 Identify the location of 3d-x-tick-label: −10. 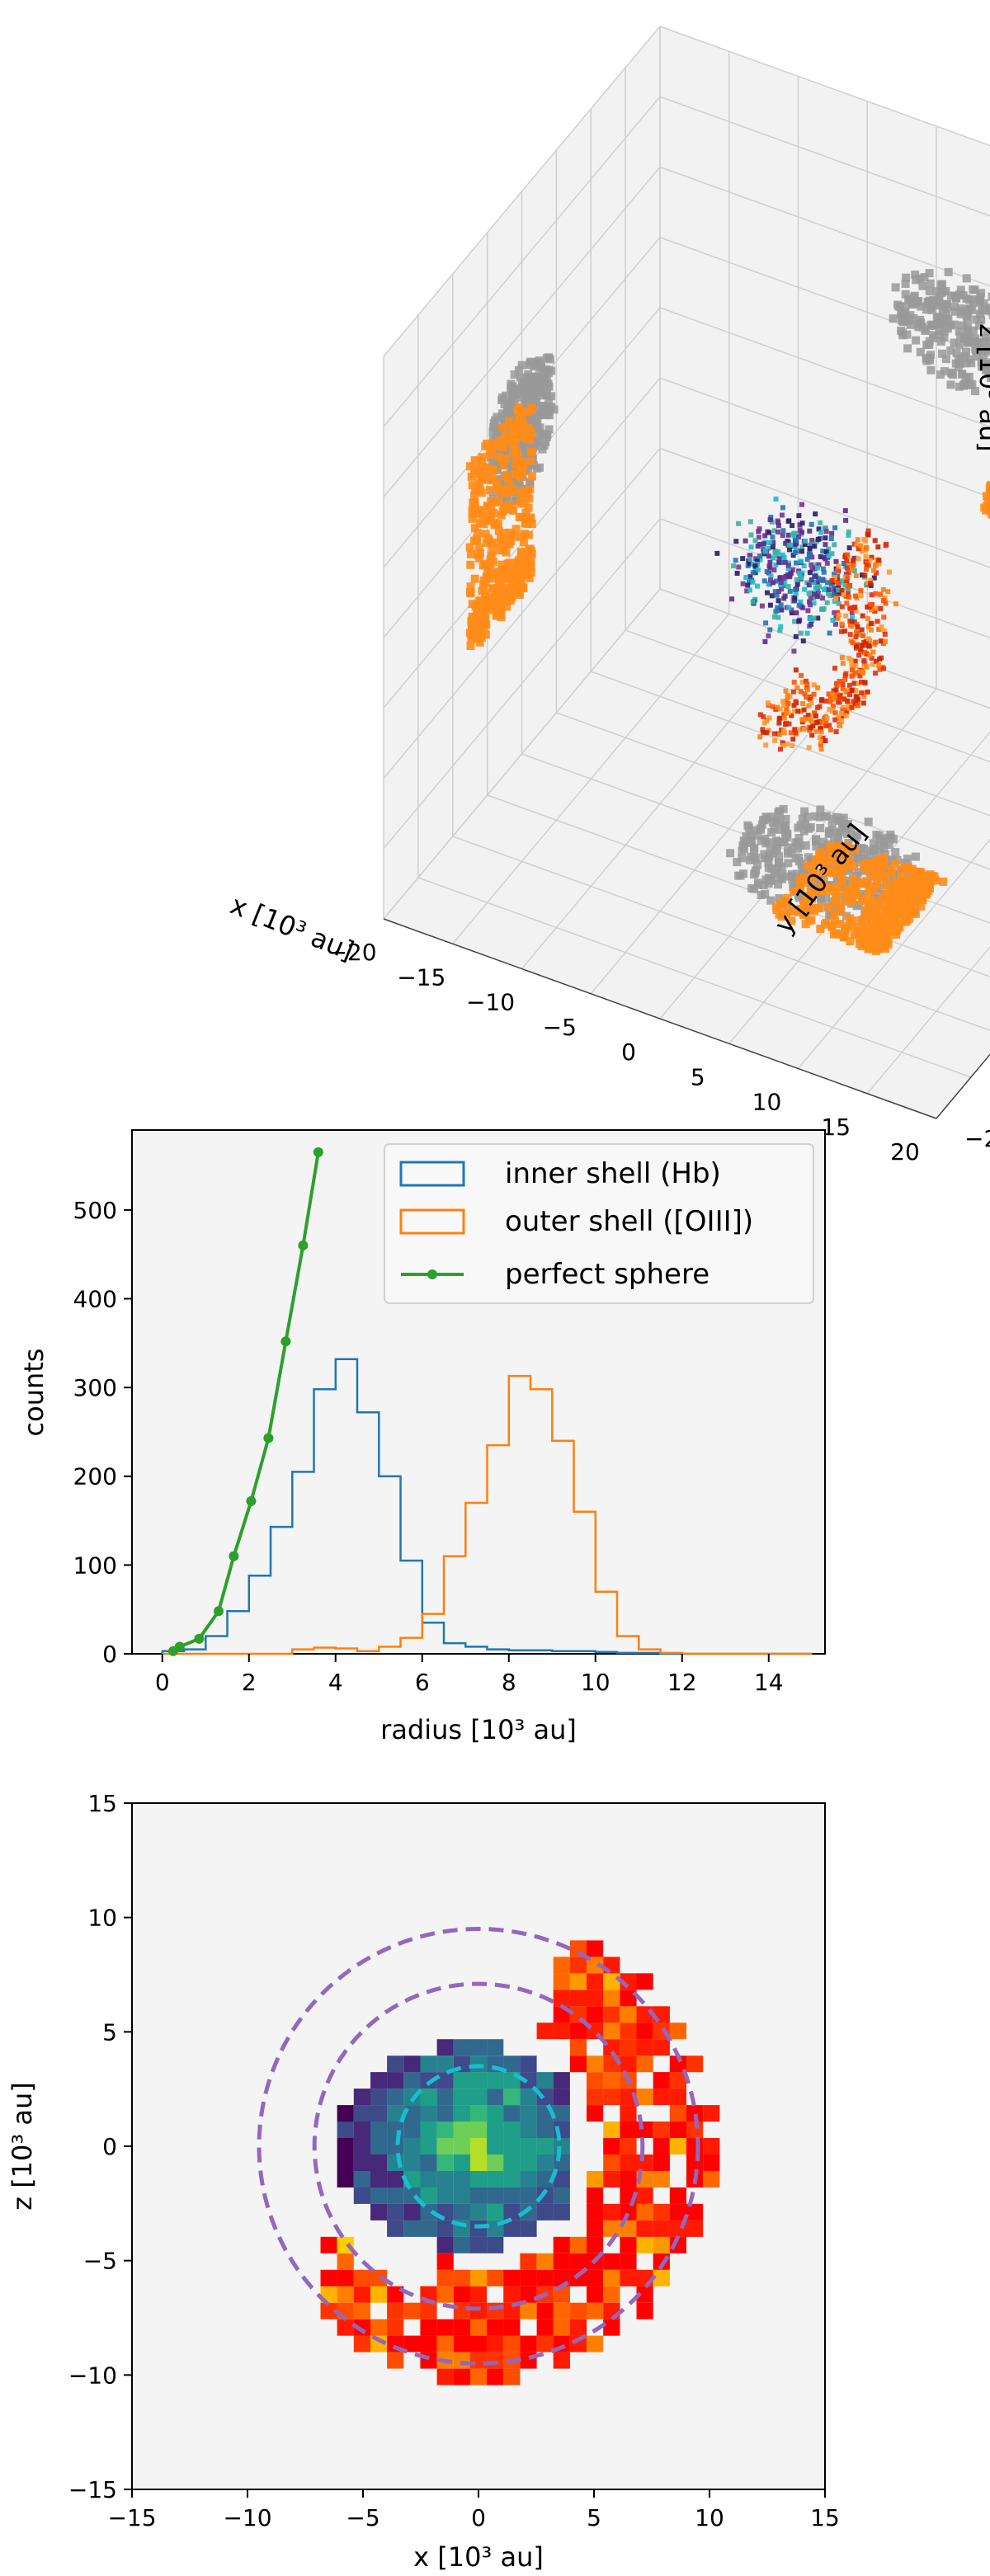
(491, 1003).